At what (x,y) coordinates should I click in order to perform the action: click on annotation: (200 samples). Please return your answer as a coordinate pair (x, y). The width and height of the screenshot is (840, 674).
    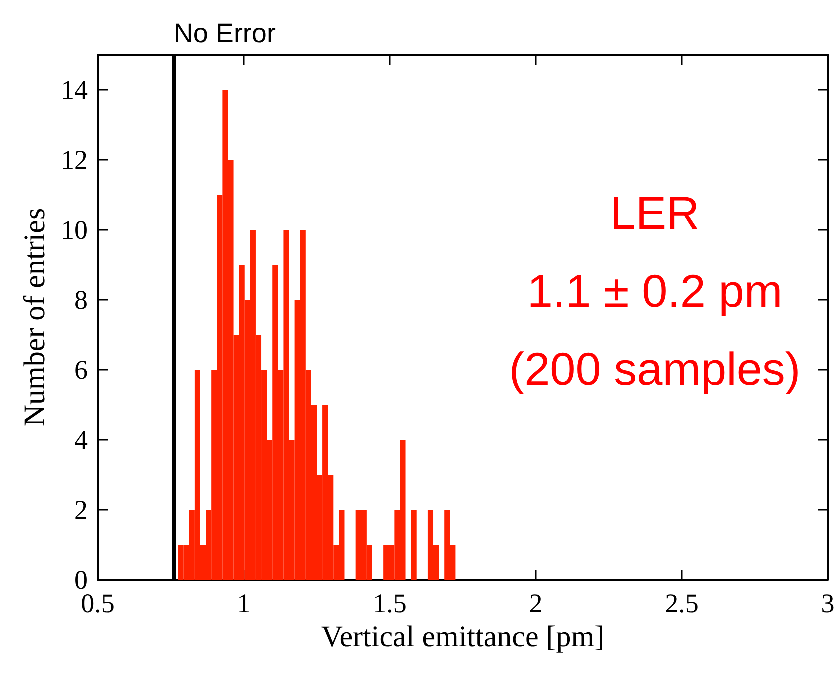
    Looking at the image, I should click on (655, 369).